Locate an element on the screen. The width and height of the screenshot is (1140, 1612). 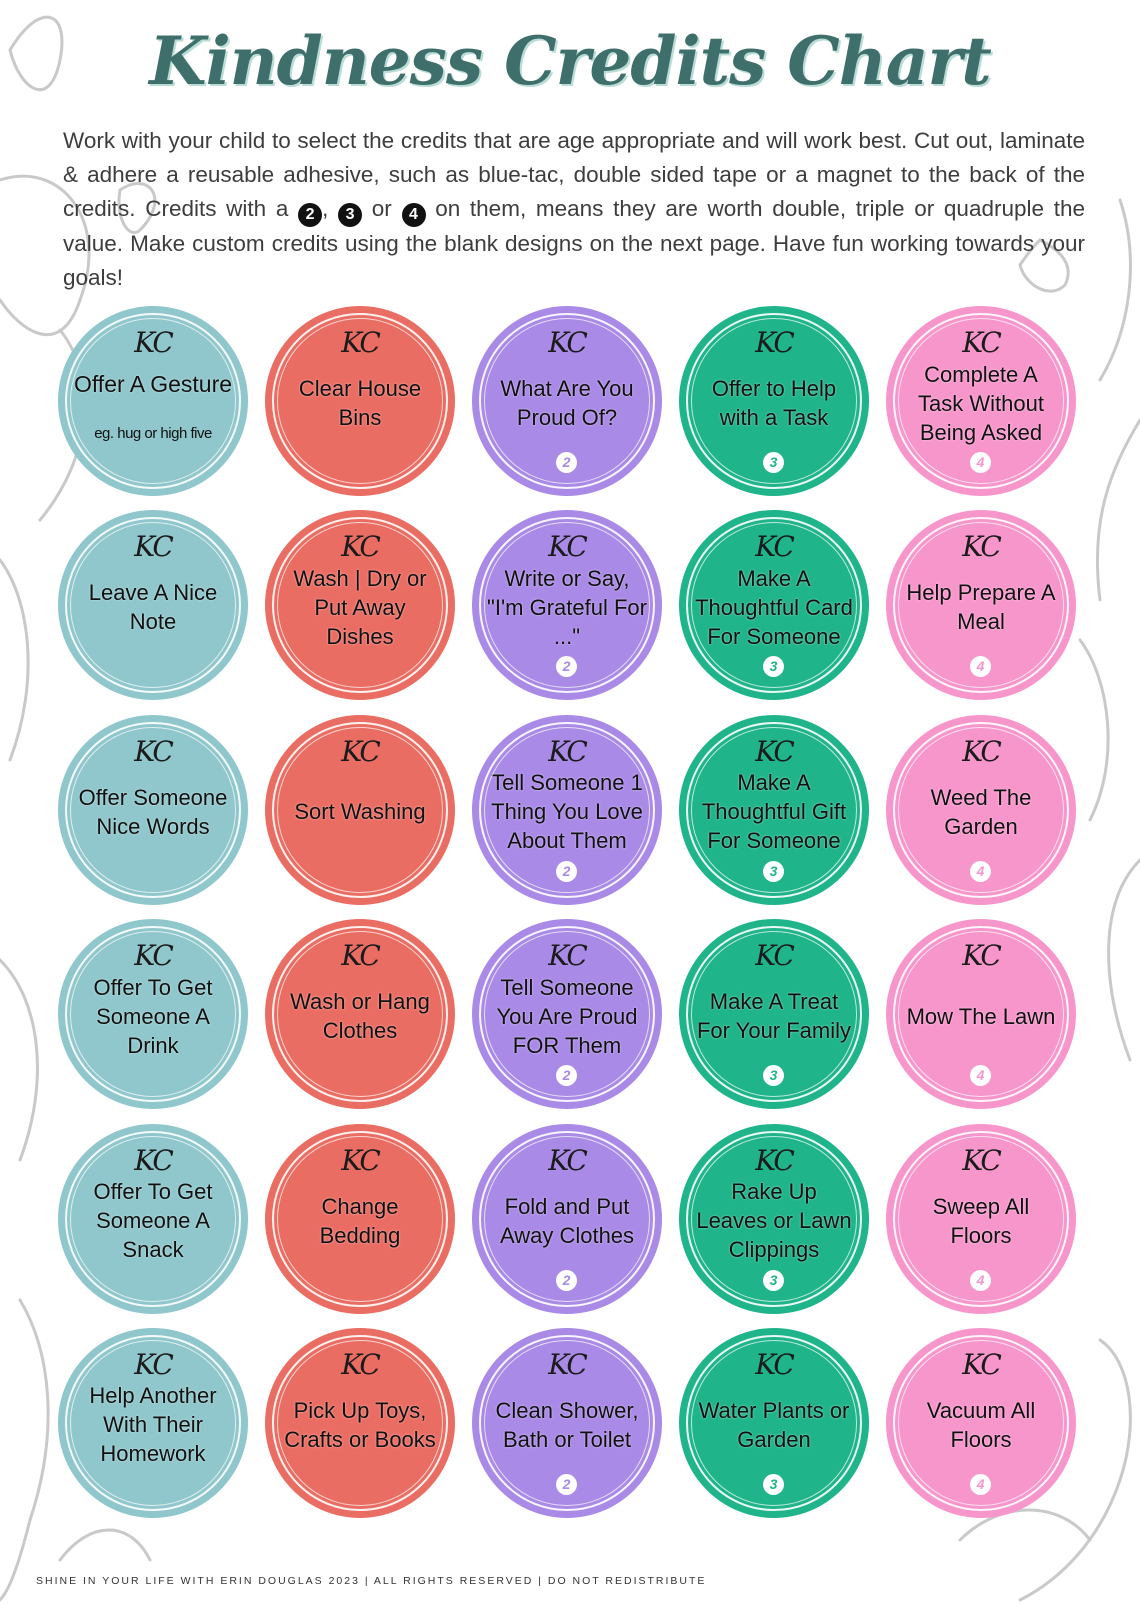
credit-label: Fold and Put Away Clothes is located at coordinates (567, 1220).